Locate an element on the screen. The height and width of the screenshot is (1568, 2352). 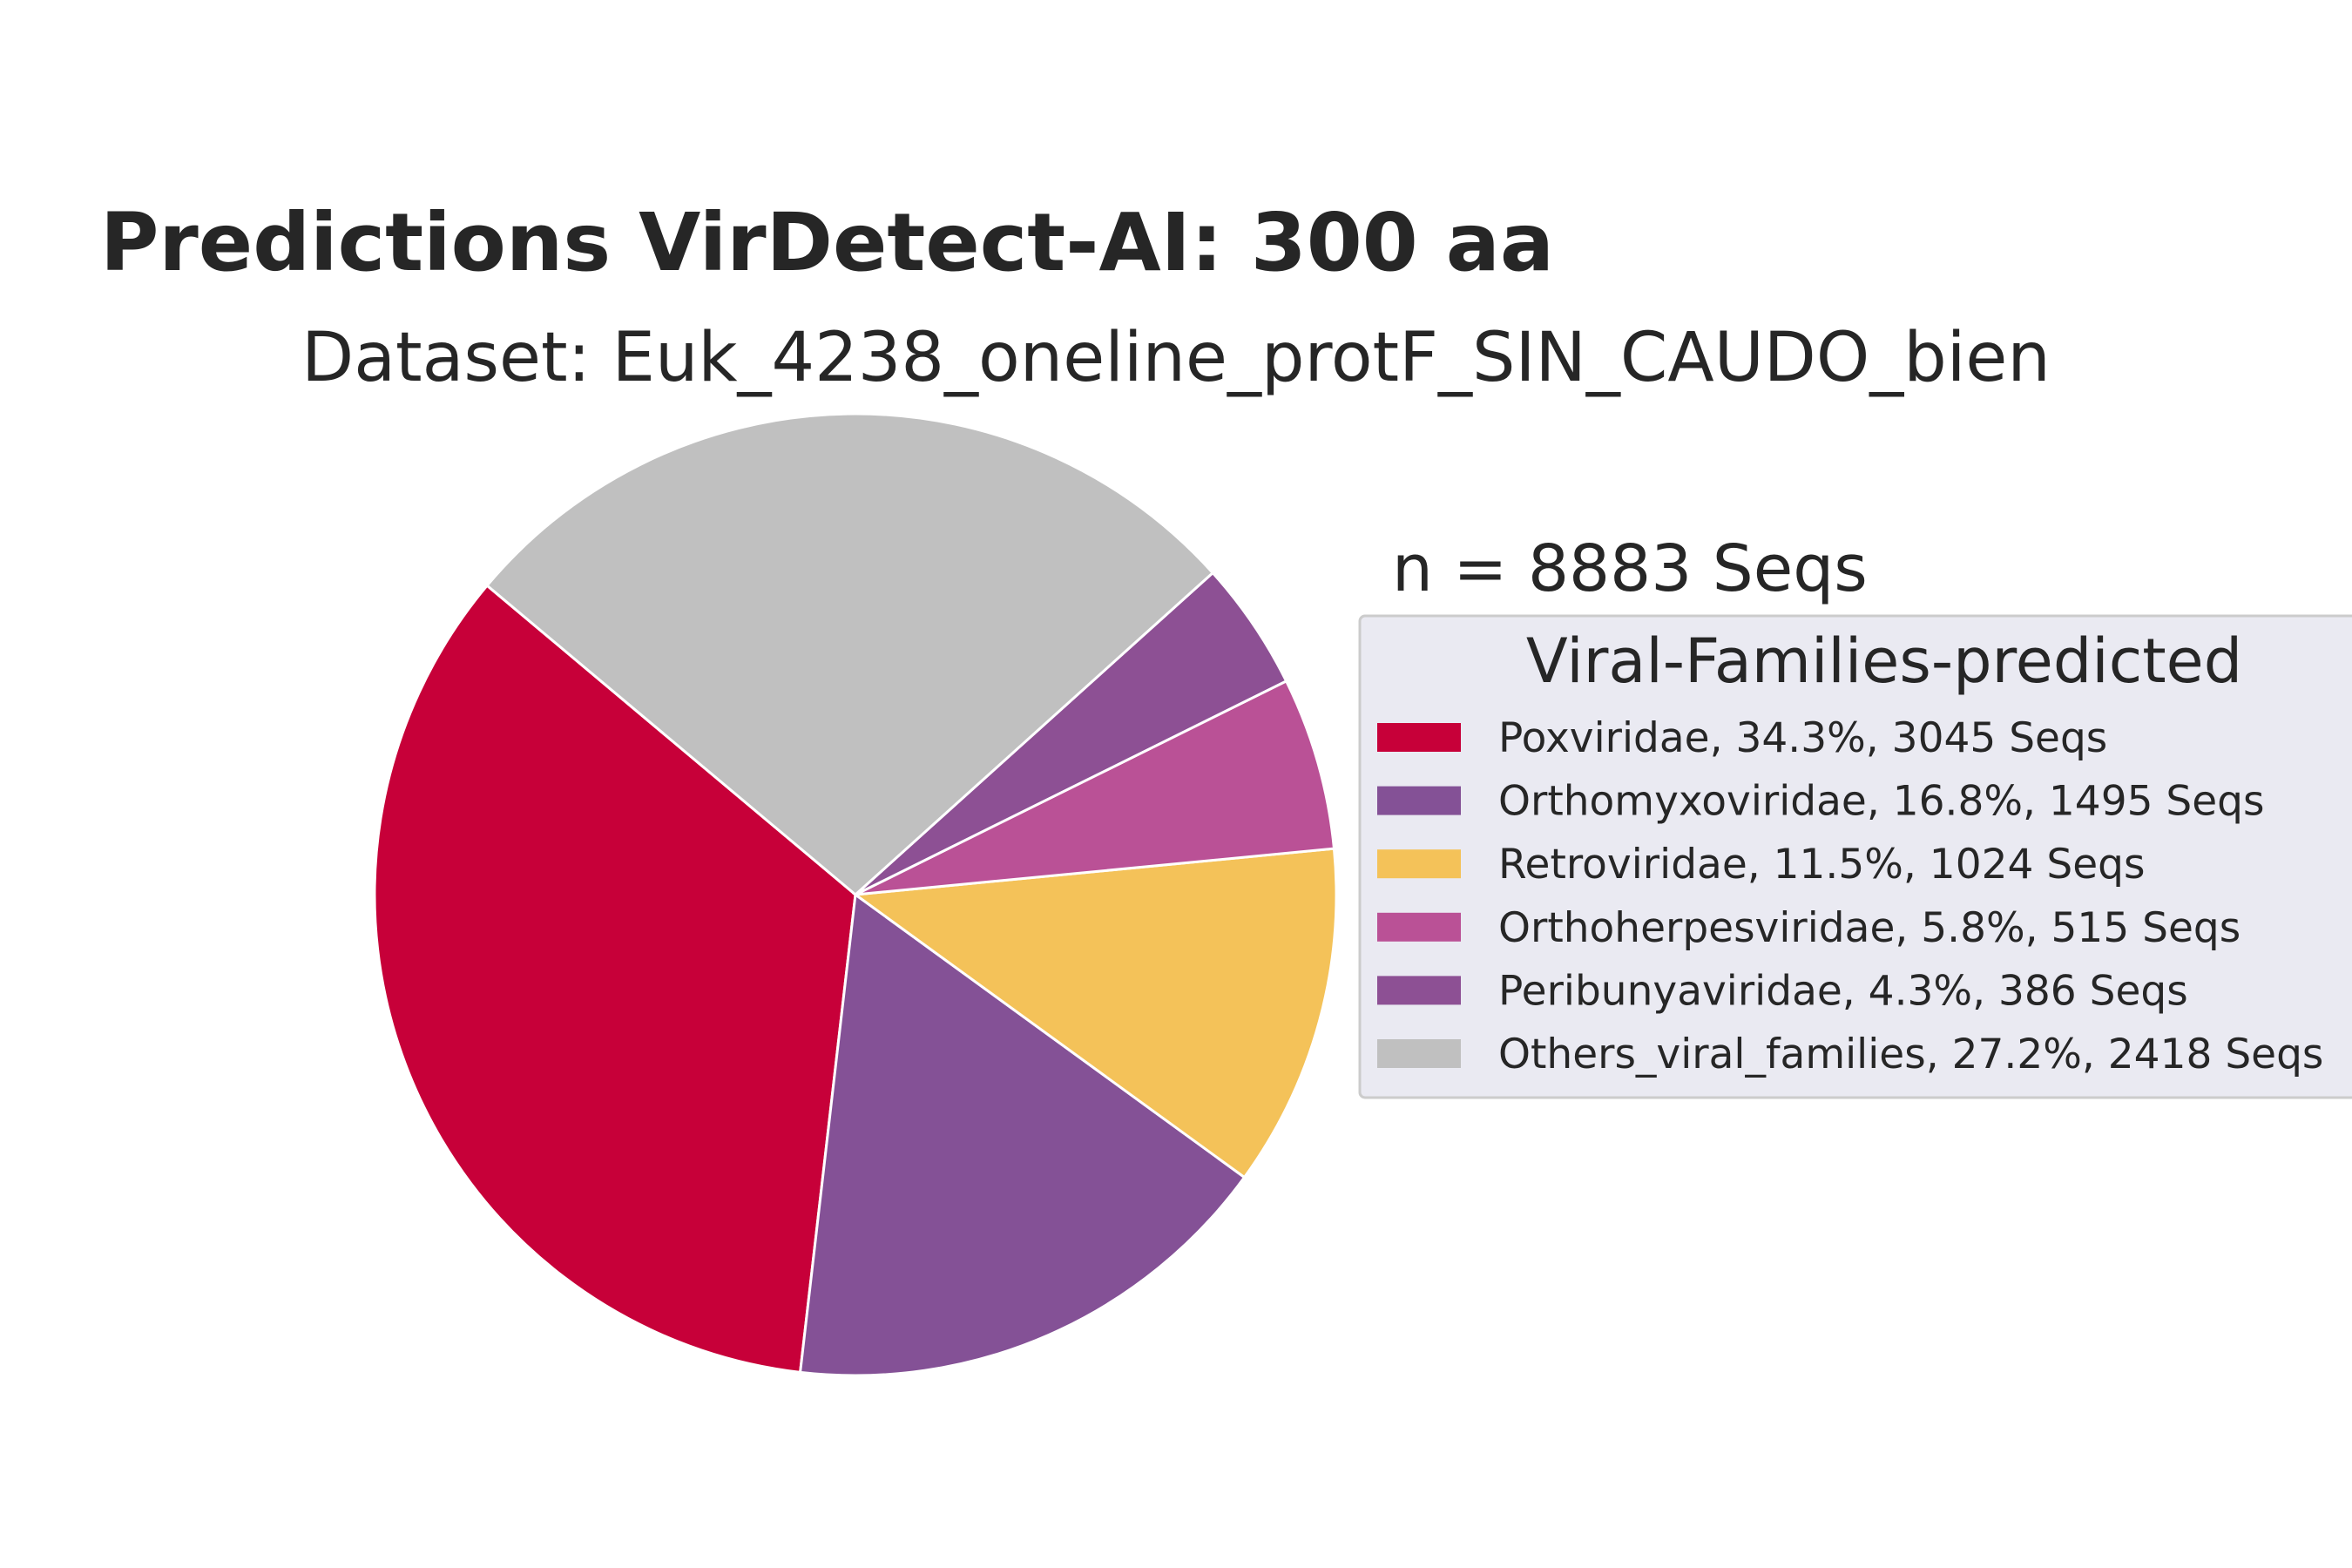
pie-slice-orthoherpesviridae is located at coordinates (1095, 787).